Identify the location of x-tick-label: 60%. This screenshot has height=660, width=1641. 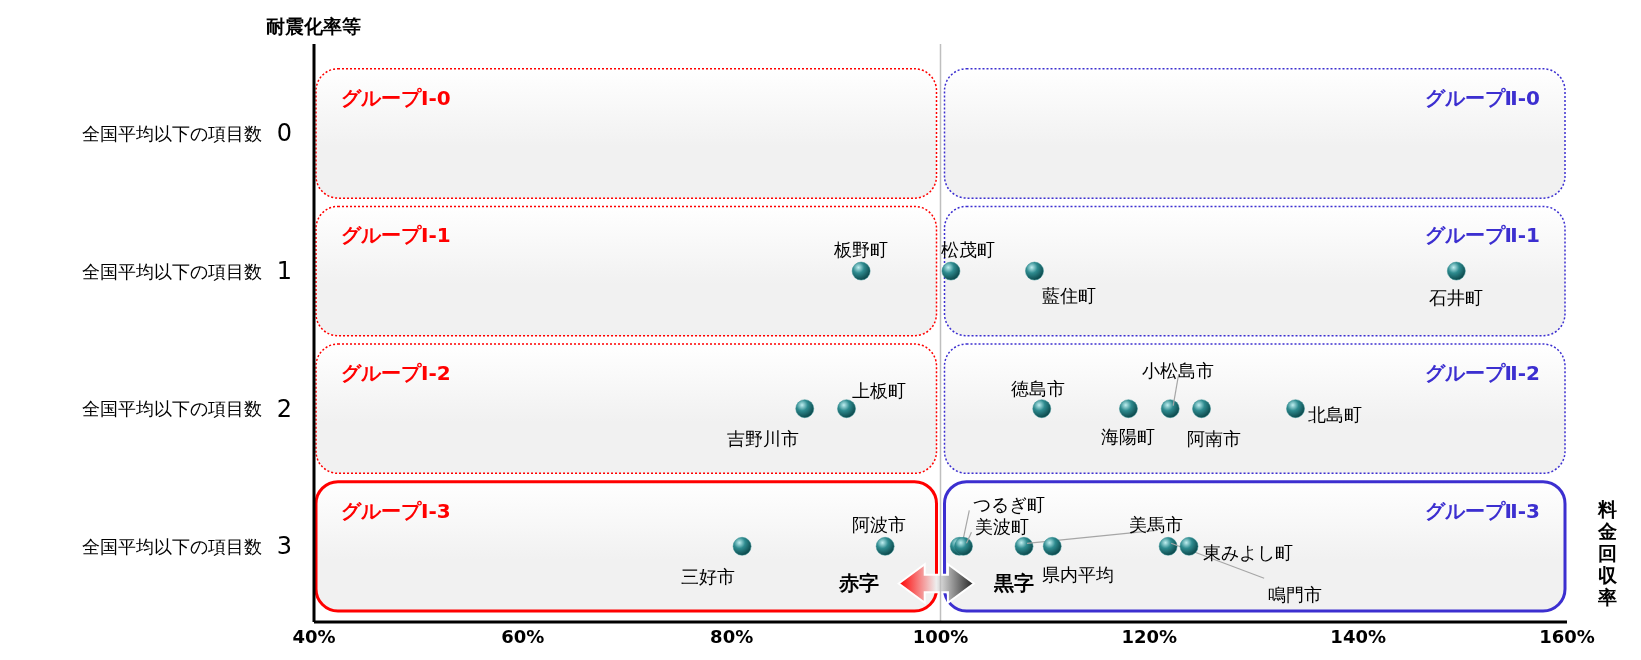
(523, 636).